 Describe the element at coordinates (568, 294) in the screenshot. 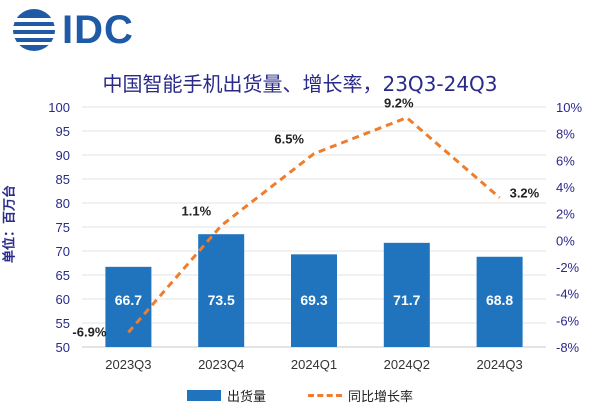

I see `y2-tick-label: -4%` at that location.